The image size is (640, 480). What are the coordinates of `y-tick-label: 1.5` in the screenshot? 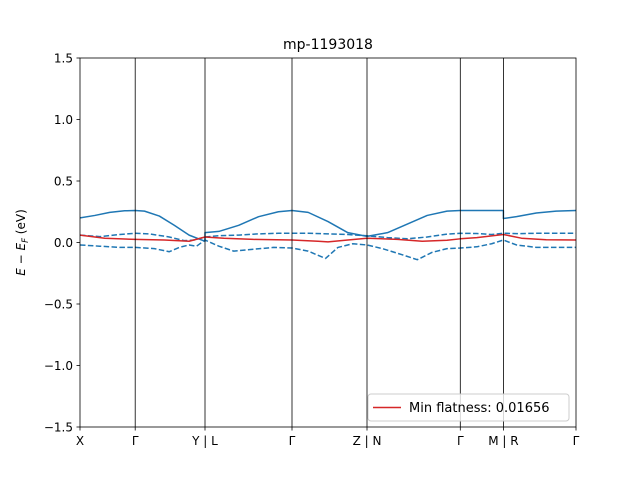 It's located at (63, 59).